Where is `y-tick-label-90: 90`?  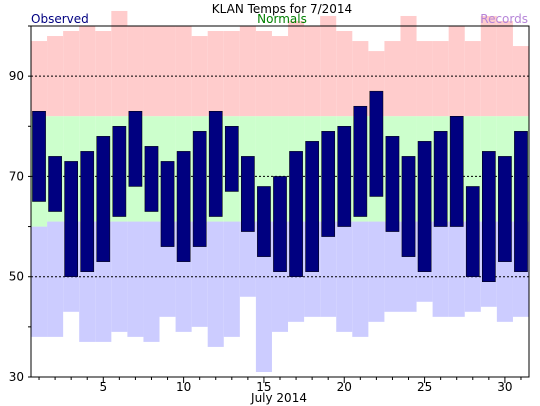
y-tick-label-90: 90 is located at coordinates (16, 76).